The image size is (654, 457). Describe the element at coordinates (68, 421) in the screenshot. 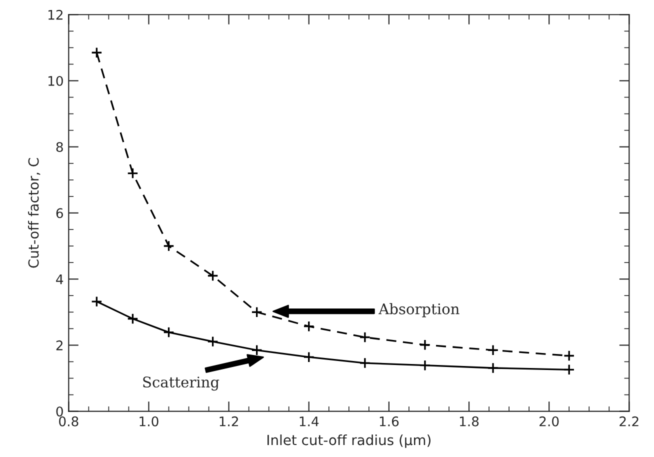

I see `x-tick-label: 0.8` at that location.